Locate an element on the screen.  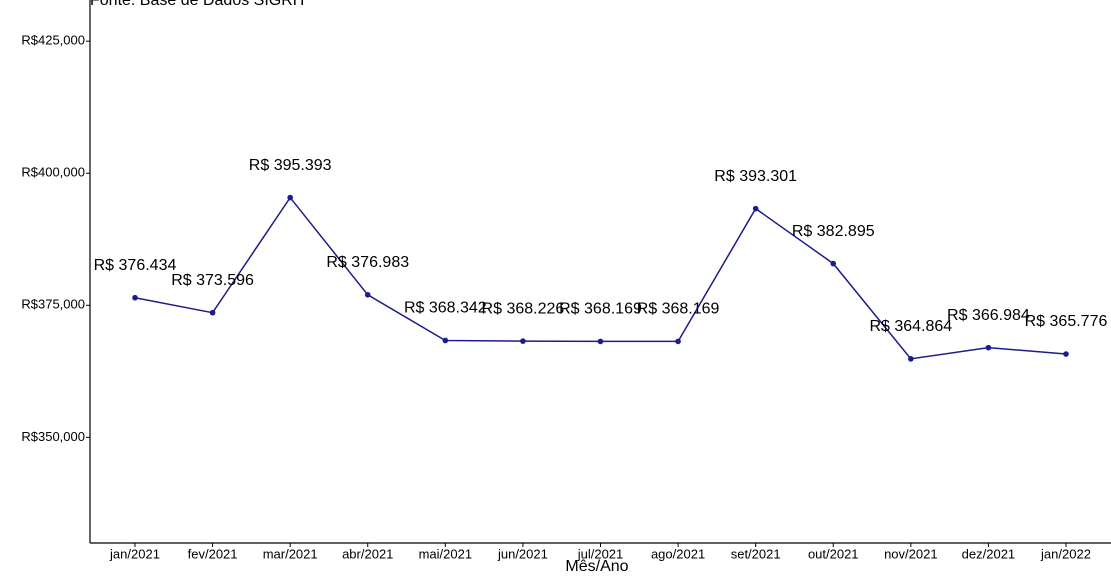
x-axis-title: Mês/Ano is located at coordinates (596, 566).